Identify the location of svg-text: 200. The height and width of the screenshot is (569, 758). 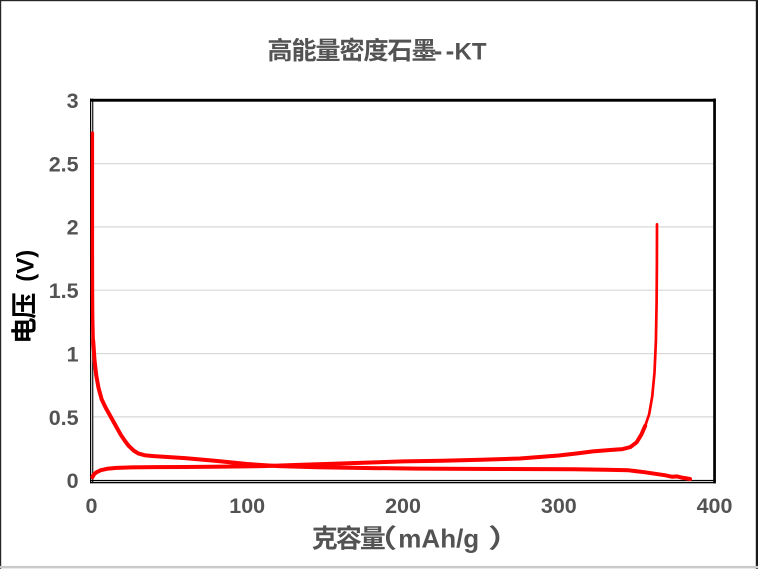
(403, 506).